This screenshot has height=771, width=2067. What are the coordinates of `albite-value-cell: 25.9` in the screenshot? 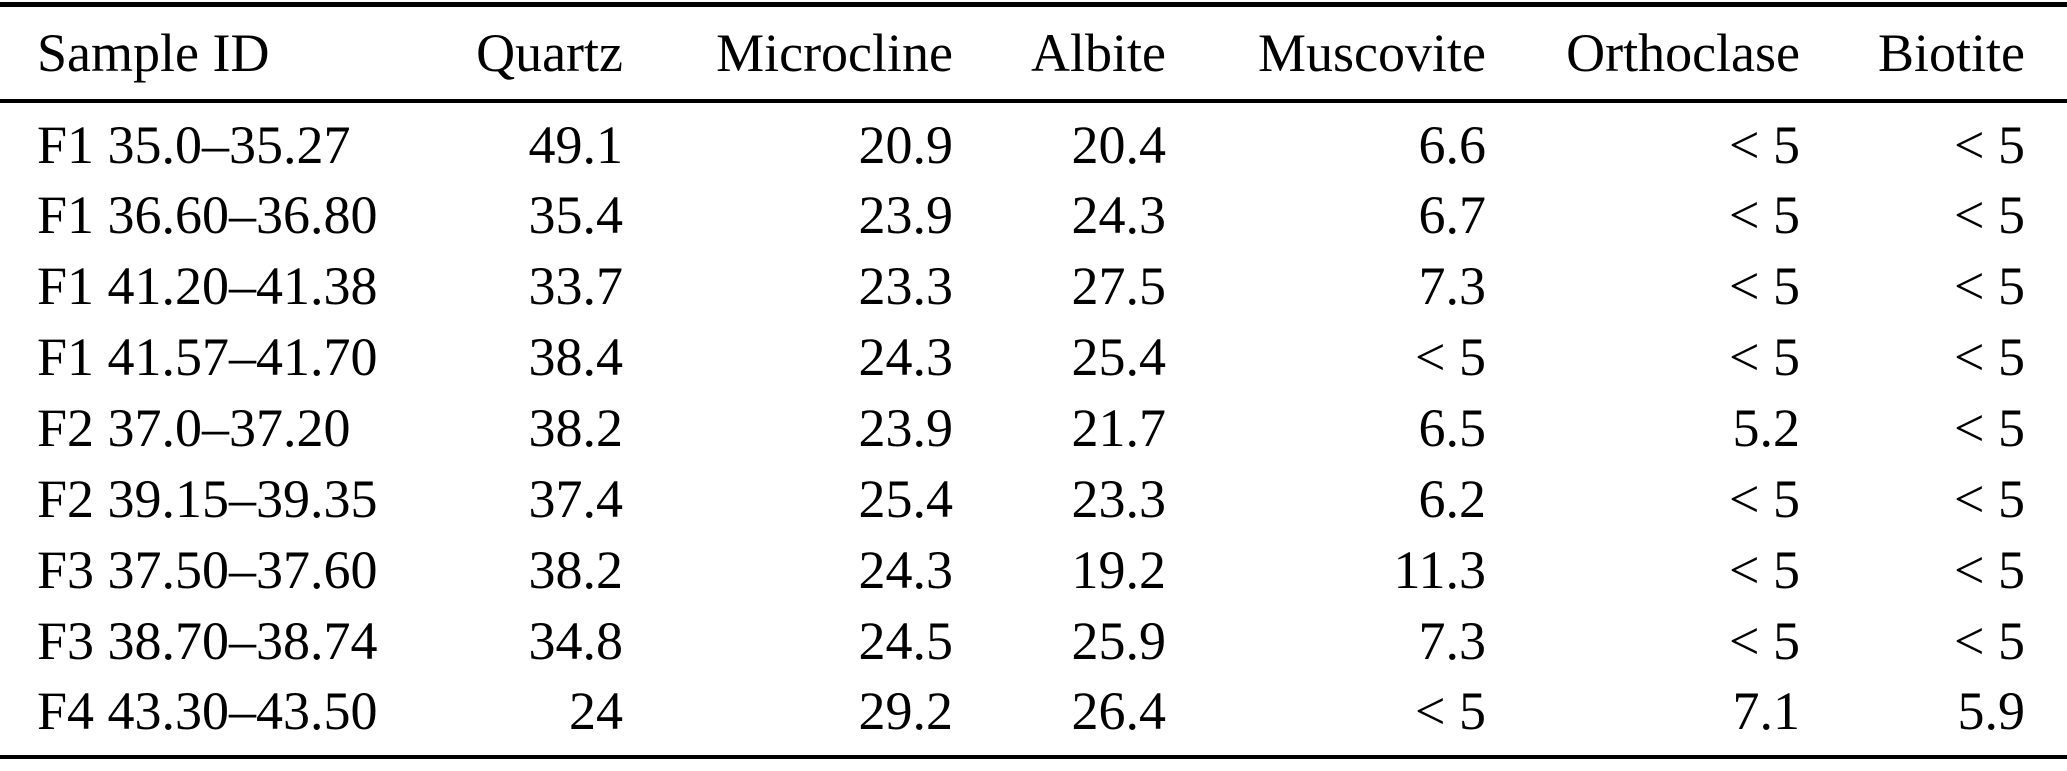 It's located at (1119, 640).